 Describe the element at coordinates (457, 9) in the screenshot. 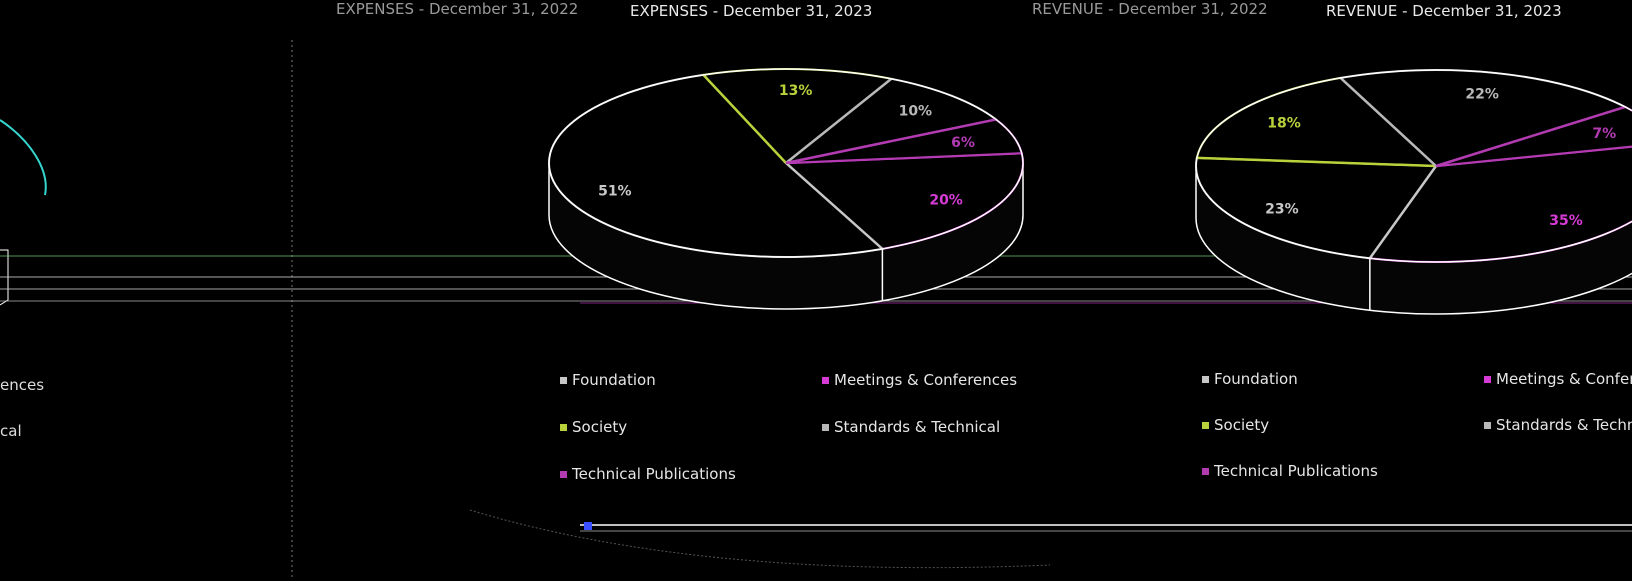

I see `left-expenses-ghost-title: EXPENSES - December 31, 2022` at that location.